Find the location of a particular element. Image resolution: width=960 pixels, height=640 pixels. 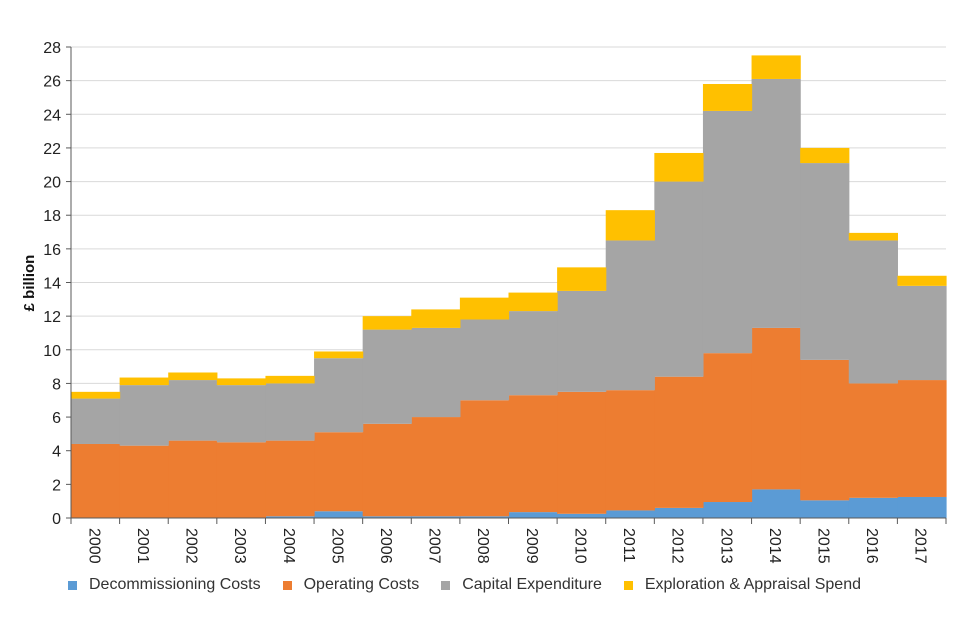

area-segment-operating-costs-2009 is located at coordinates (533, 454).